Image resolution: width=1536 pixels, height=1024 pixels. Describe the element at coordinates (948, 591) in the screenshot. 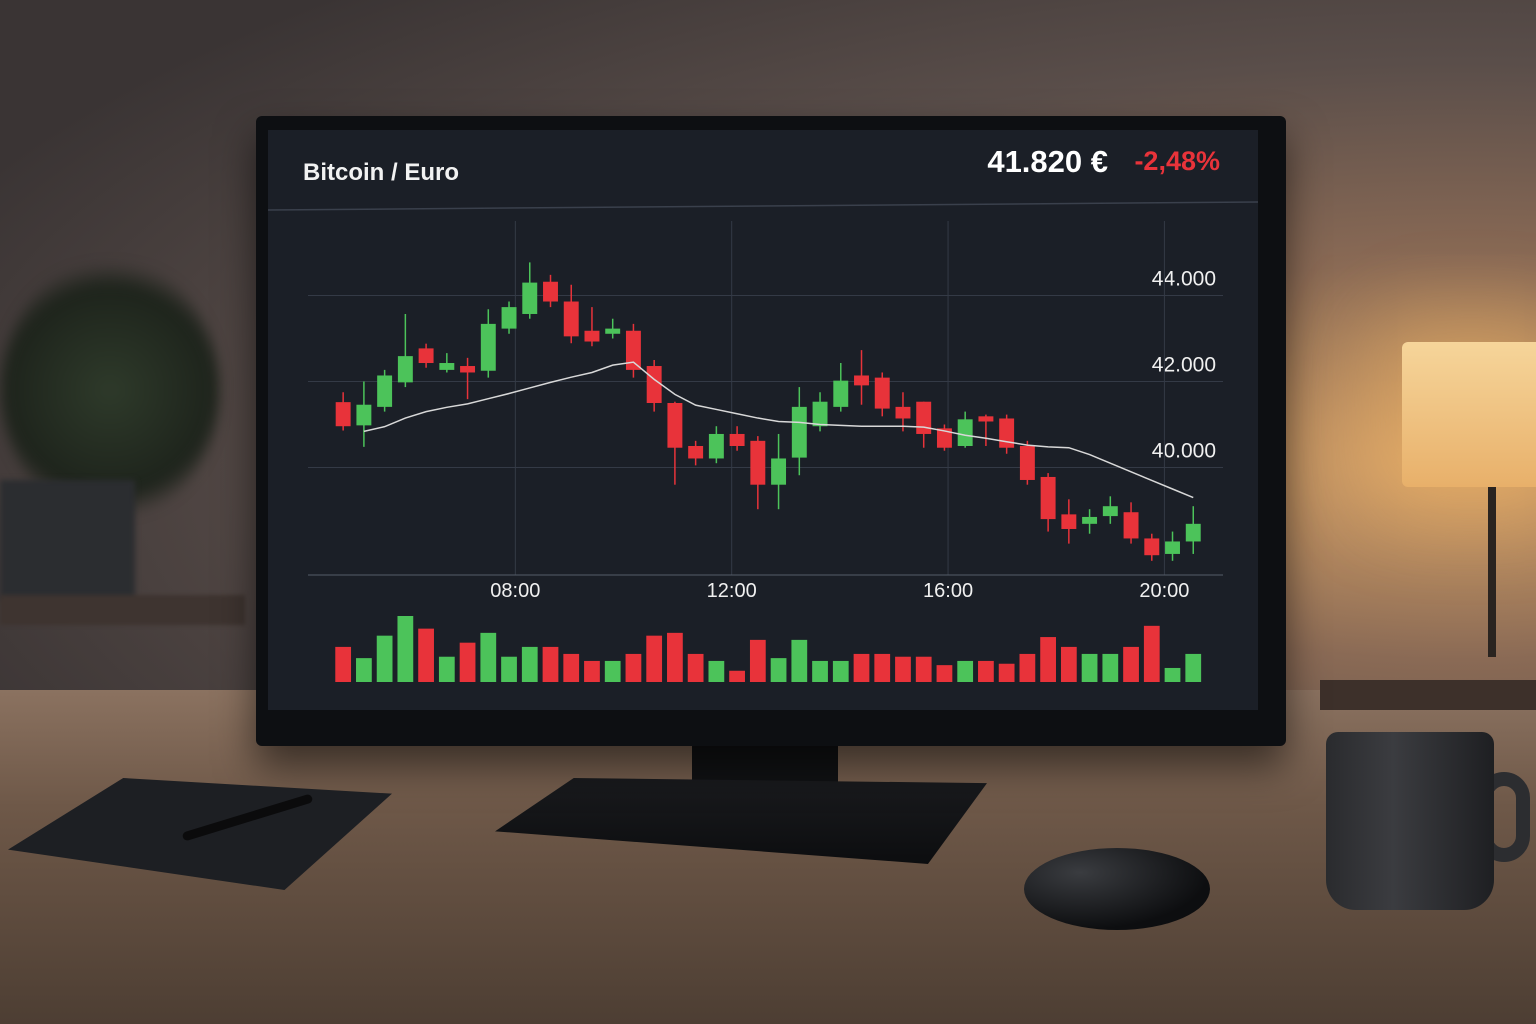

I see `x-tick-label: 16:00` at that location.